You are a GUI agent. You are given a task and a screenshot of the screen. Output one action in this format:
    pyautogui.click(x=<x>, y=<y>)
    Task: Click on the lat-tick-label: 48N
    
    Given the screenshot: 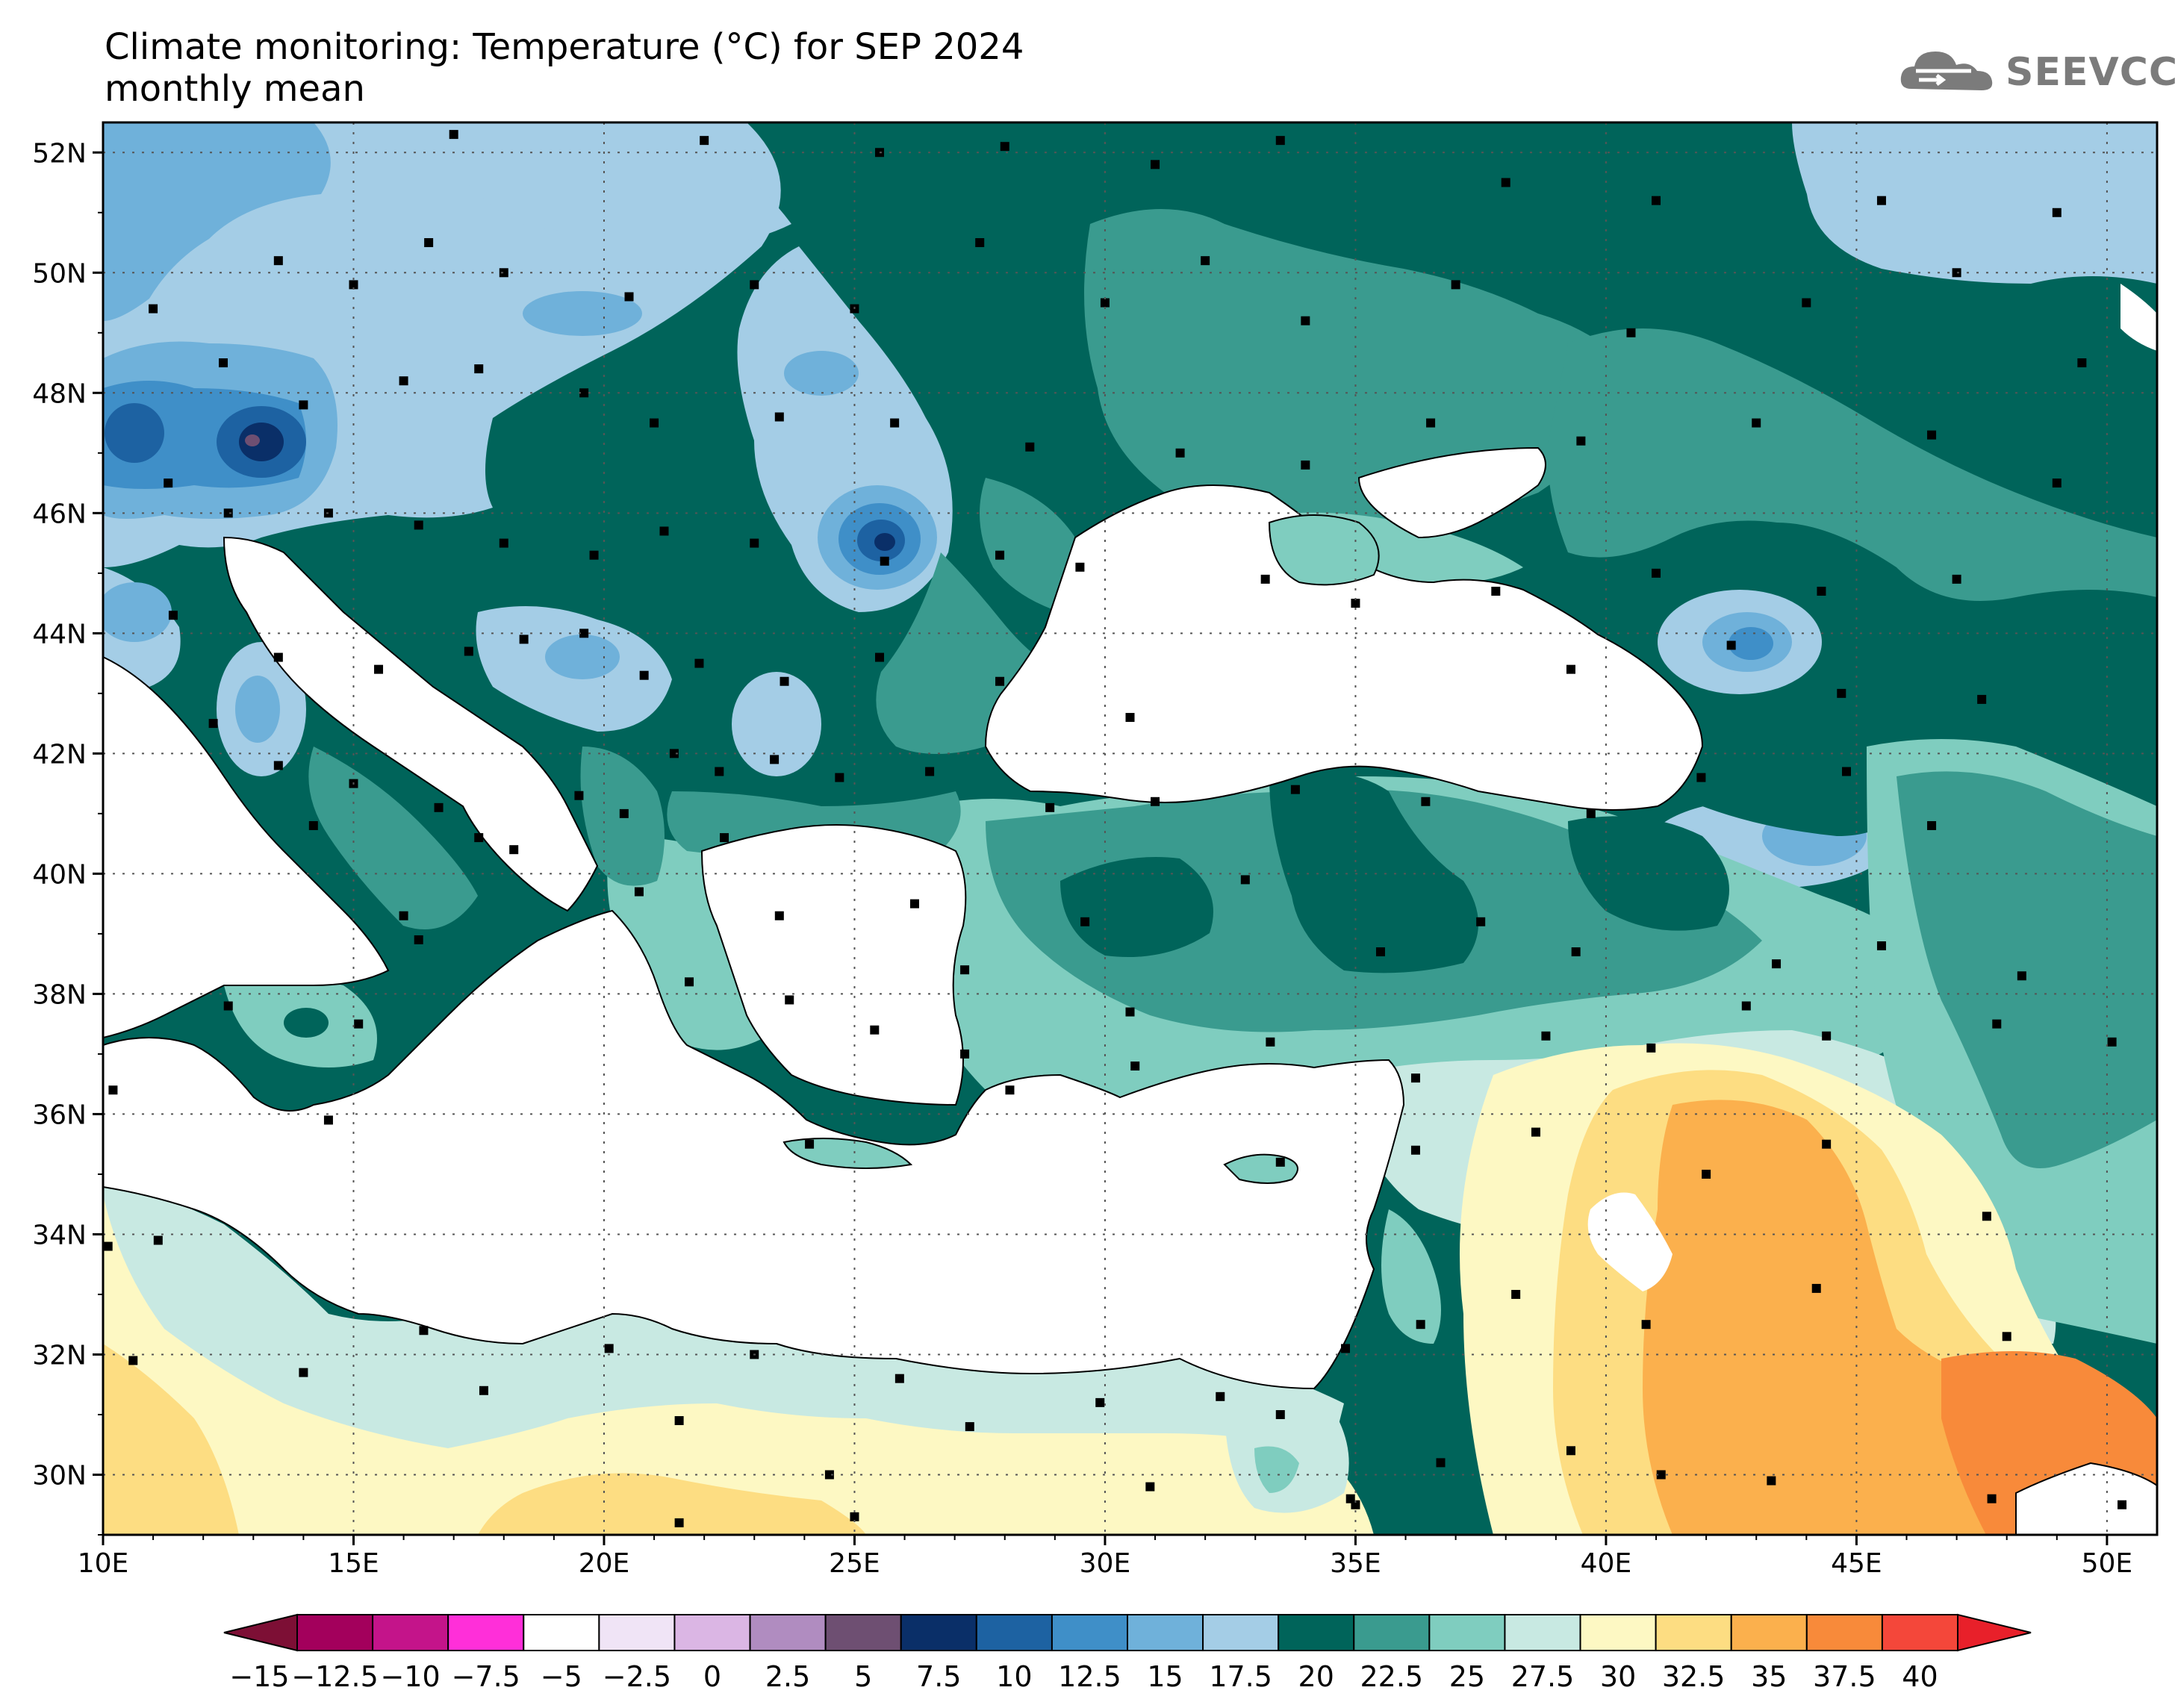 What is the action you would take?
    pyautogui.click(x=59, y=393)
    